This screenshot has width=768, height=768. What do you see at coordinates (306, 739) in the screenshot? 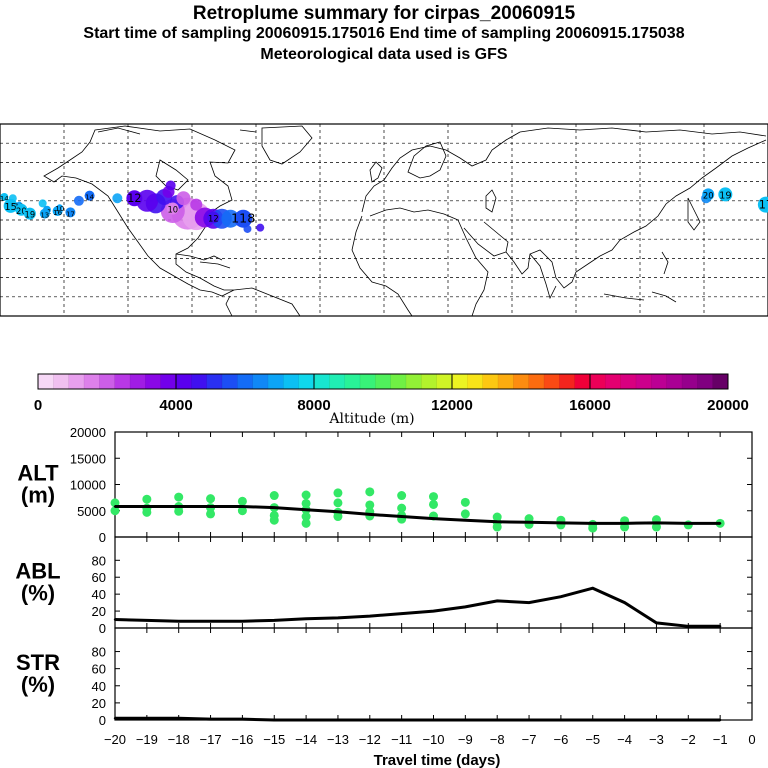
I see `x-tick-label: −14` at bounding box center [306, 739].